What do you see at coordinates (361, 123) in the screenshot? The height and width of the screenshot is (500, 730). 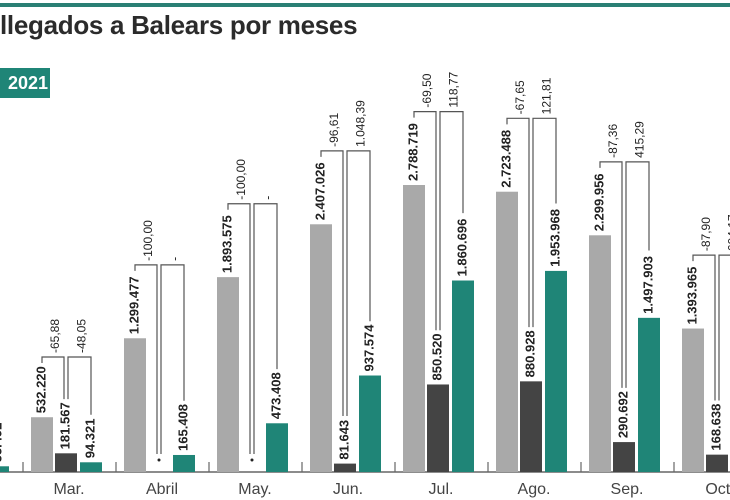 I see `pct-change-2: 1.048,39` at bounding box center [361, 123].